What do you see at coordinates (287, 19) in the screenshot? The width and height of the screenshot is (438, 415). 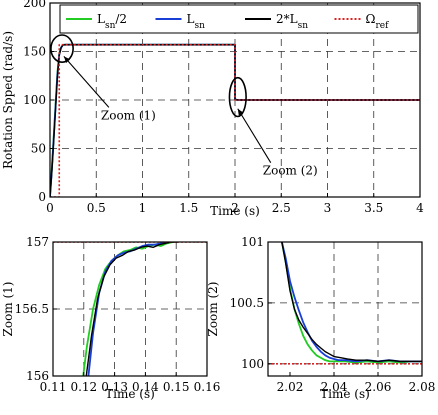 I see `legend-entry-main: 2*L` at bounding box center [287, 19].